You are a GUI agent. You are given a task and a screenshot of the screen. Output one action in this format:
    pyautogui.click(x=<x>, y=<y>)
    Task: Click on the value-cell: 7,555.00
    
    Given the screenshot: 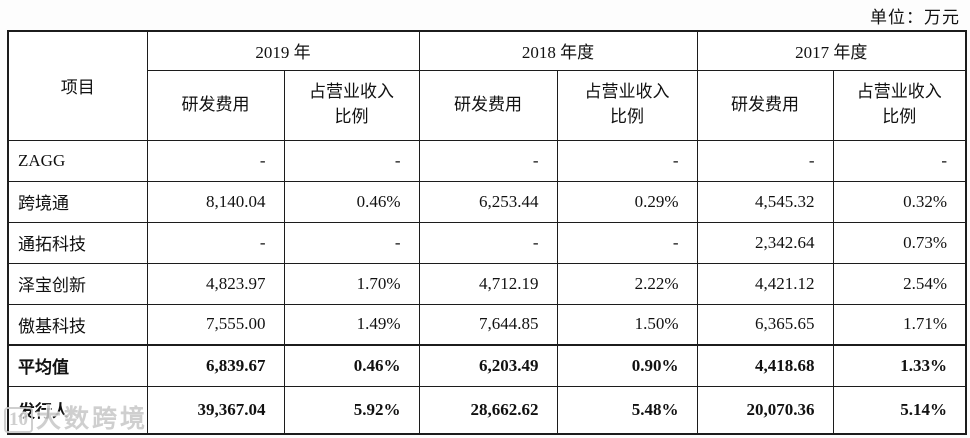 What is the action you would take?
    pyautogui.click(x=215, y=324)
    